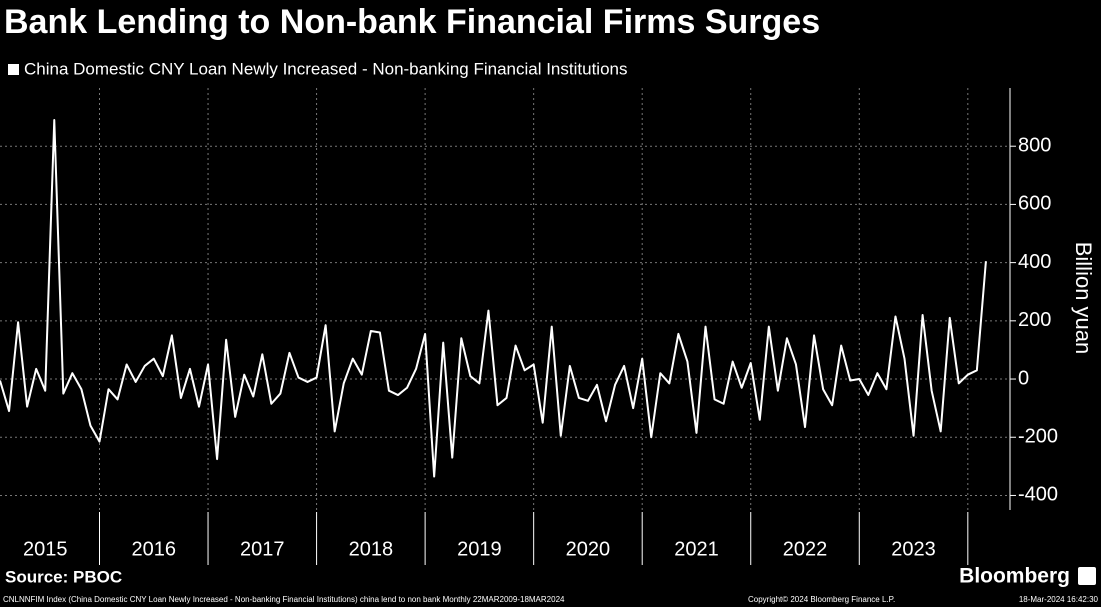 This screenshot has height=607, width=1101. What do you see at coordinates (1087, 576) in the screenshot?
I see `brand-icon` at bounding box center [1087, 576].